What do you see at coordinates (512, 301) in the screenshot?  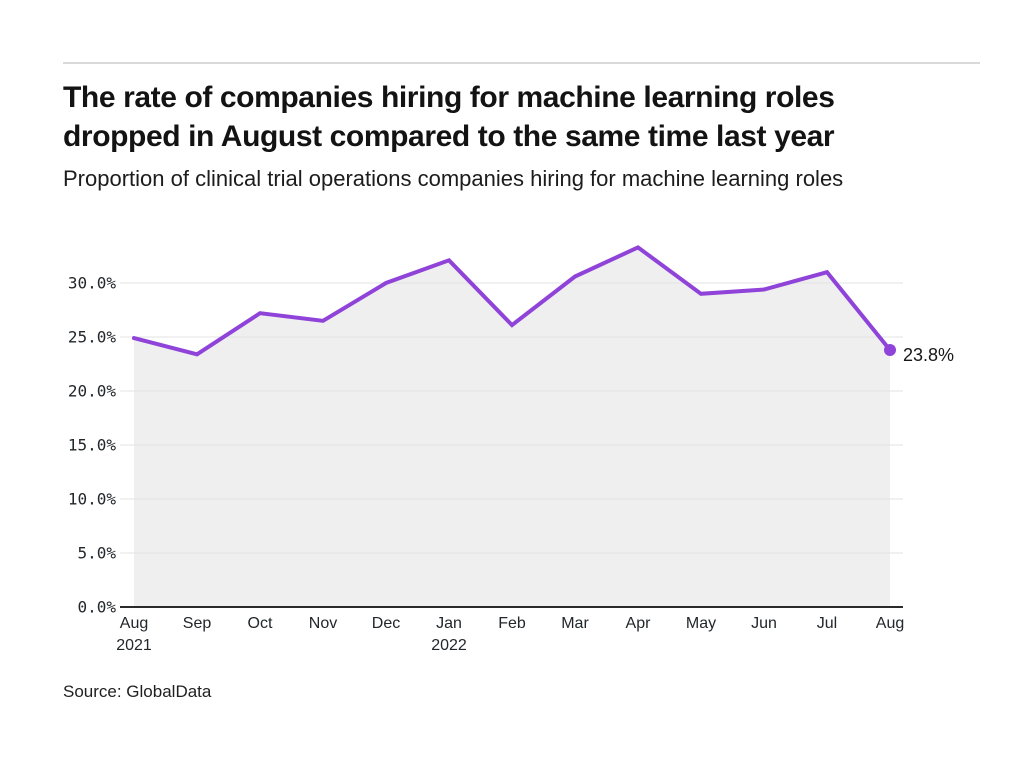 I see `trend-line` at bounding box center [512, 301].